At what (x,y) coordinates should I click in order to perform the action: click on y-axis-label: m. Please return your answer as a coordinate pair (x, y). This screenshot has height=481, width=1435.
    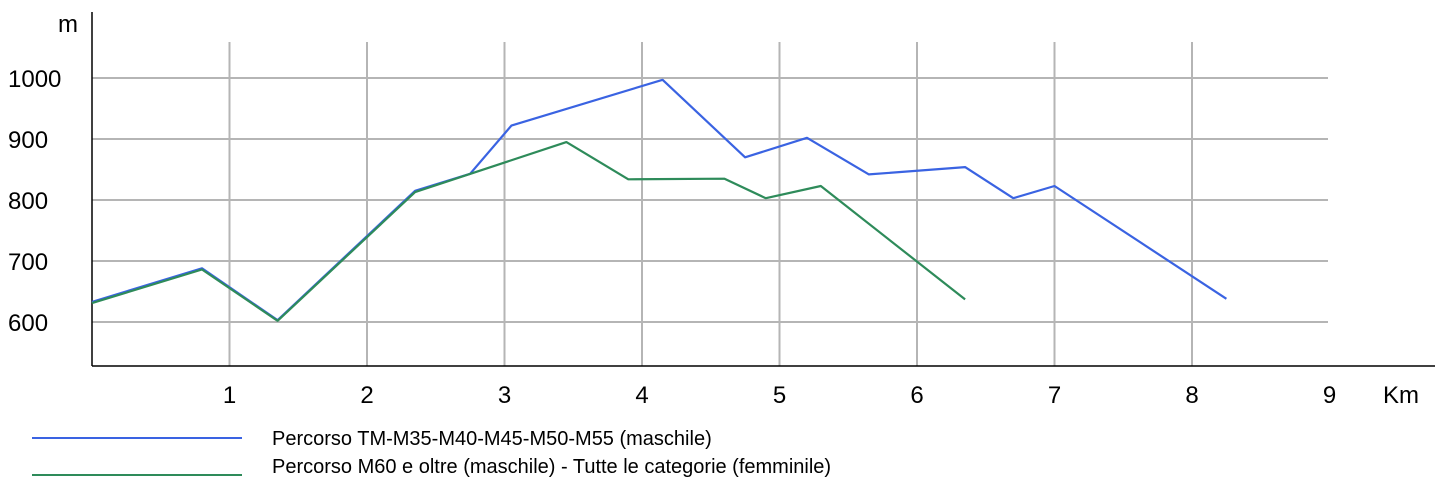
    Looking at the image, I should click on (68, 24).